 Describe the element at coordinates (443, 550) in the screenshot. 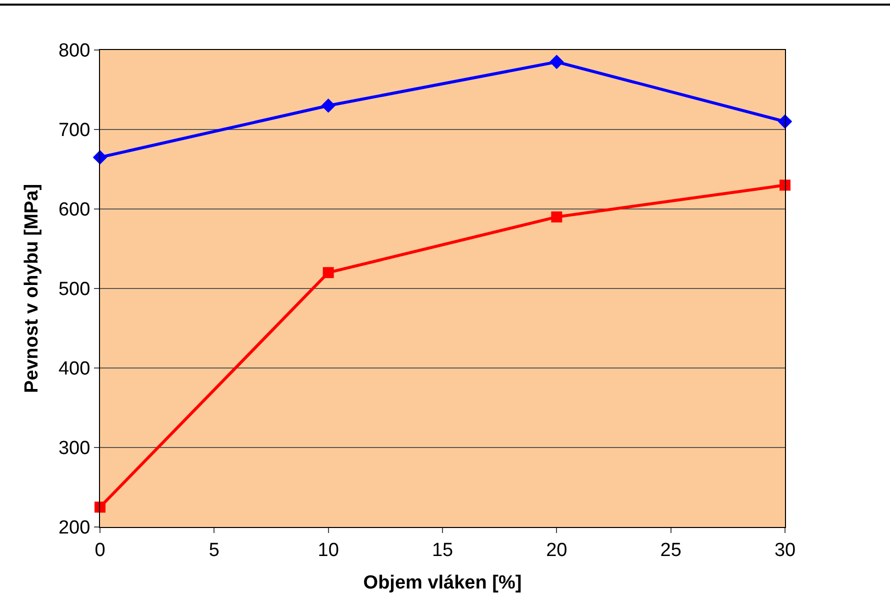

I see `x-tick-label: 15` at that location.